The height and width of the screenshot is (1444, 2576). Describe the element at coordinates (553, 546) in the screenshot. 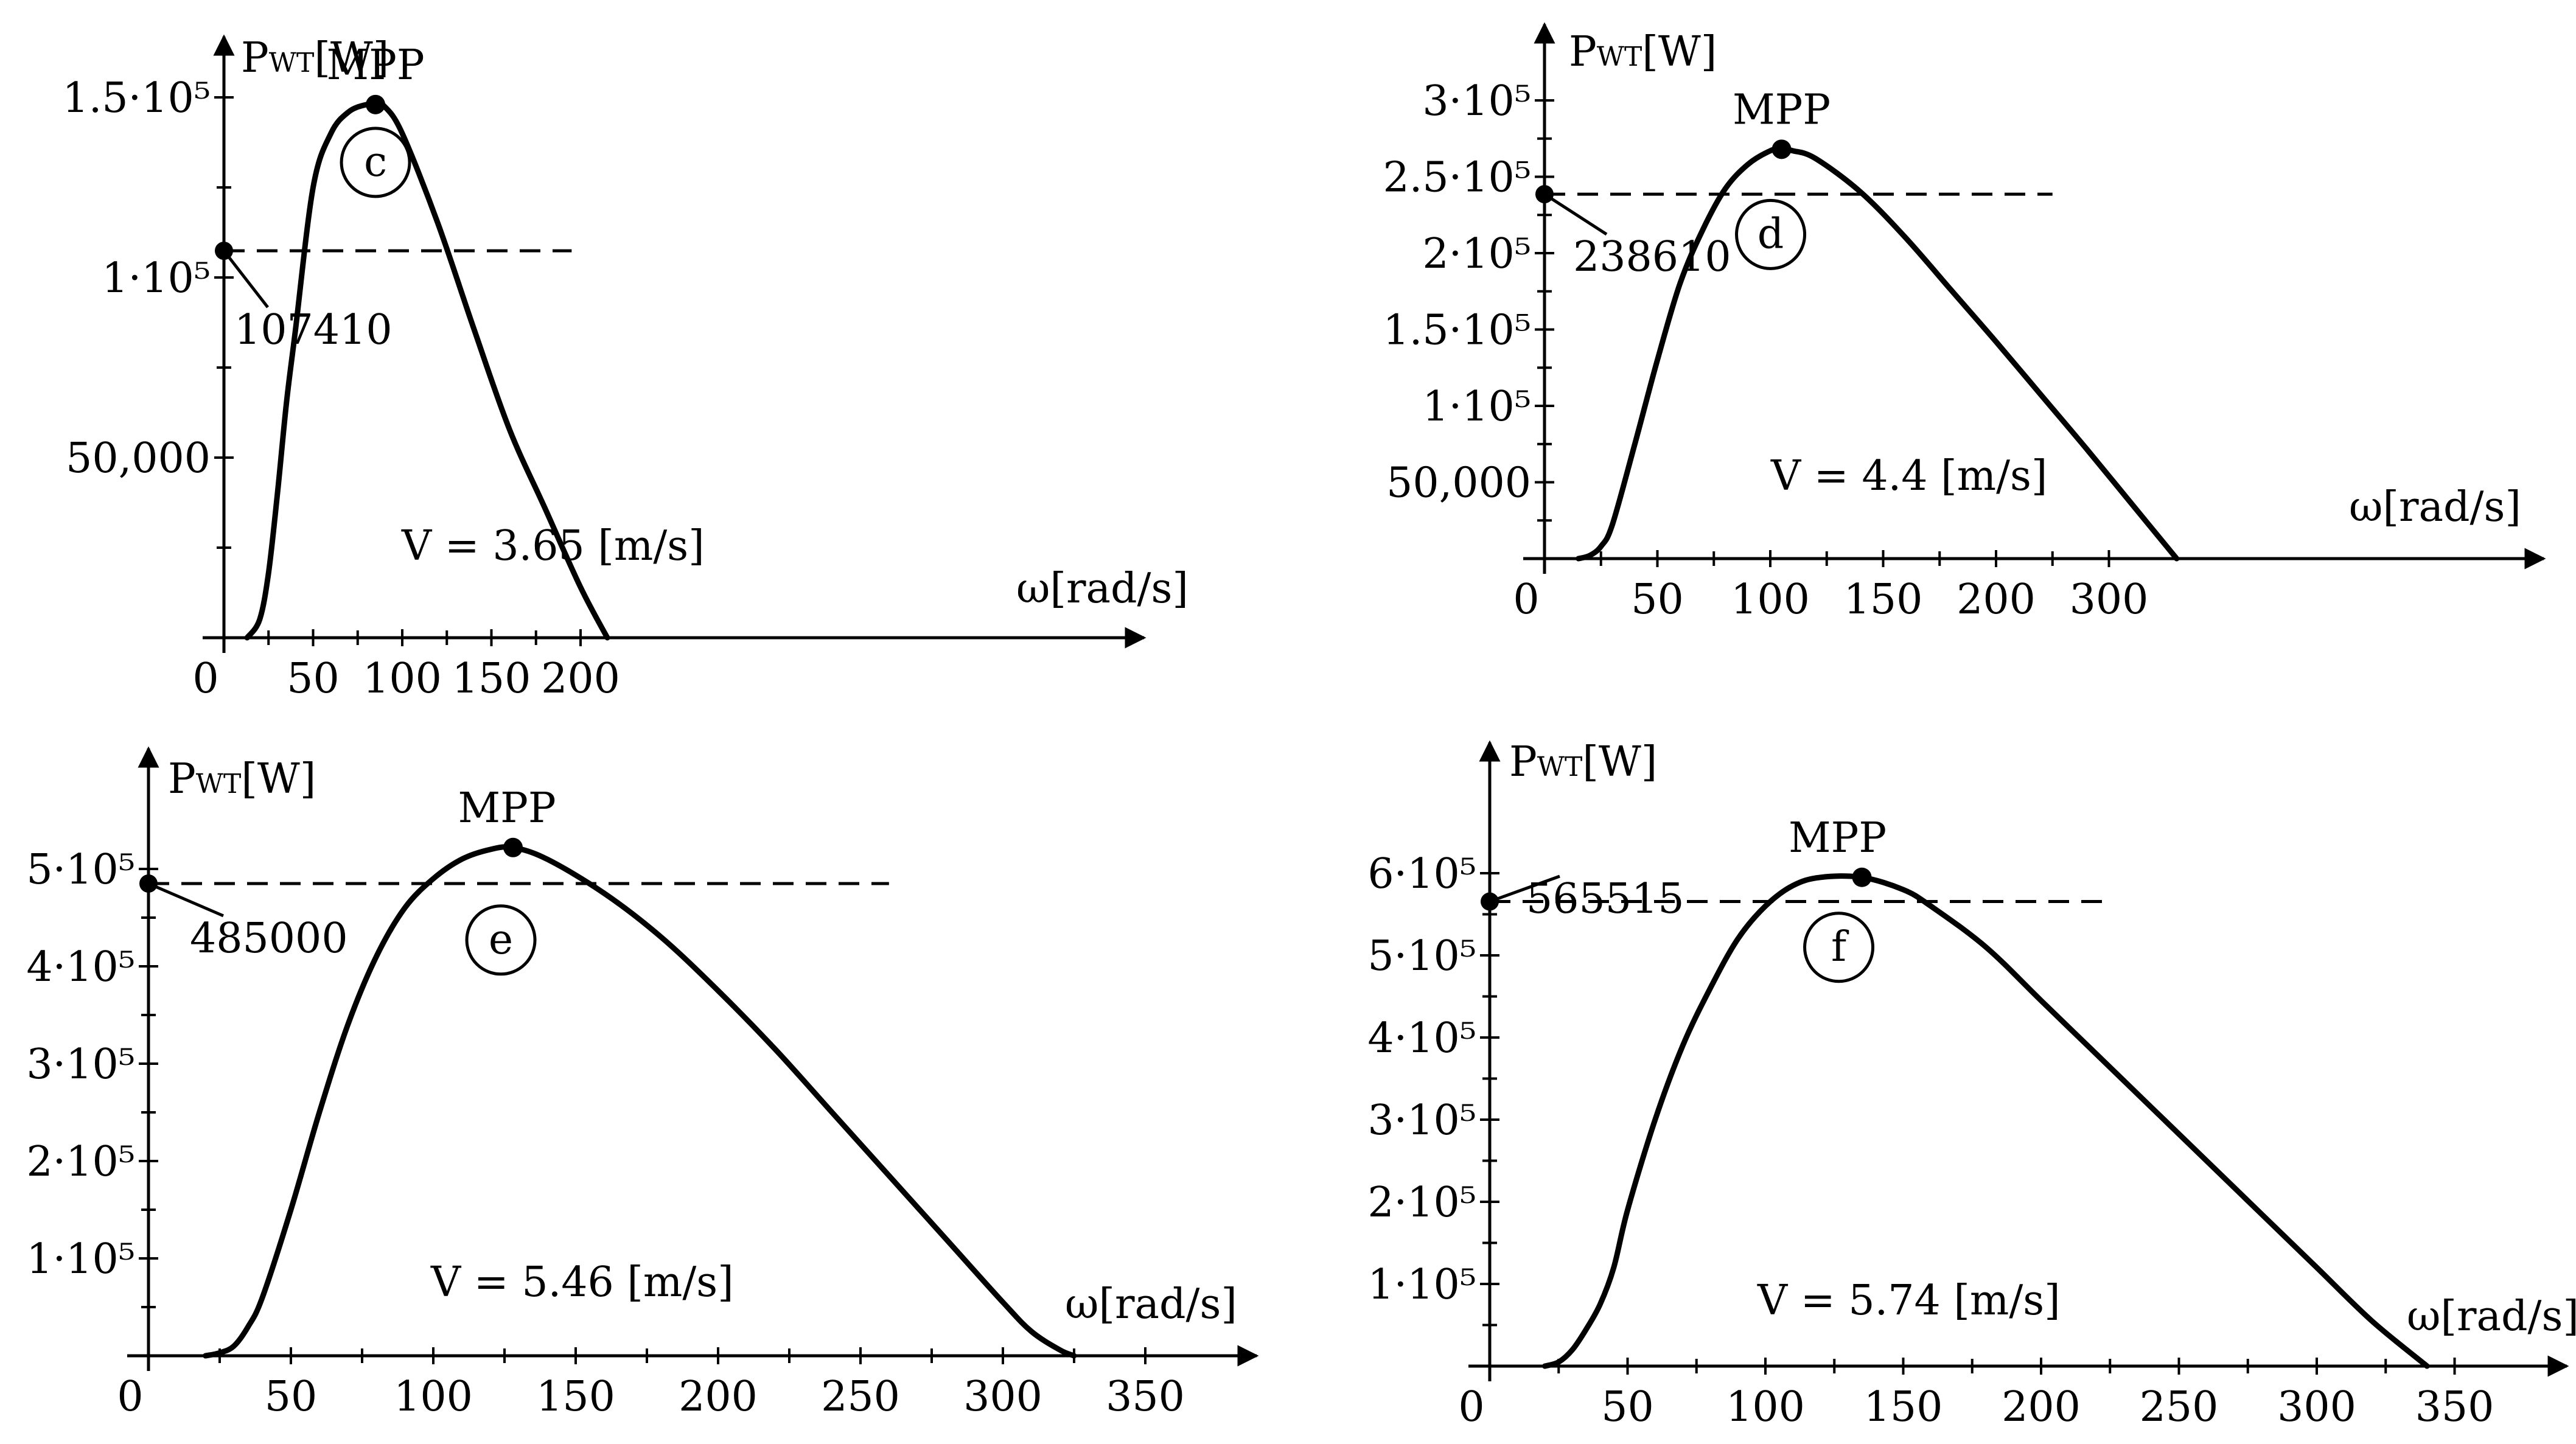

I see `wind-speed-label: V = 3.65 [m/s]` at that location.